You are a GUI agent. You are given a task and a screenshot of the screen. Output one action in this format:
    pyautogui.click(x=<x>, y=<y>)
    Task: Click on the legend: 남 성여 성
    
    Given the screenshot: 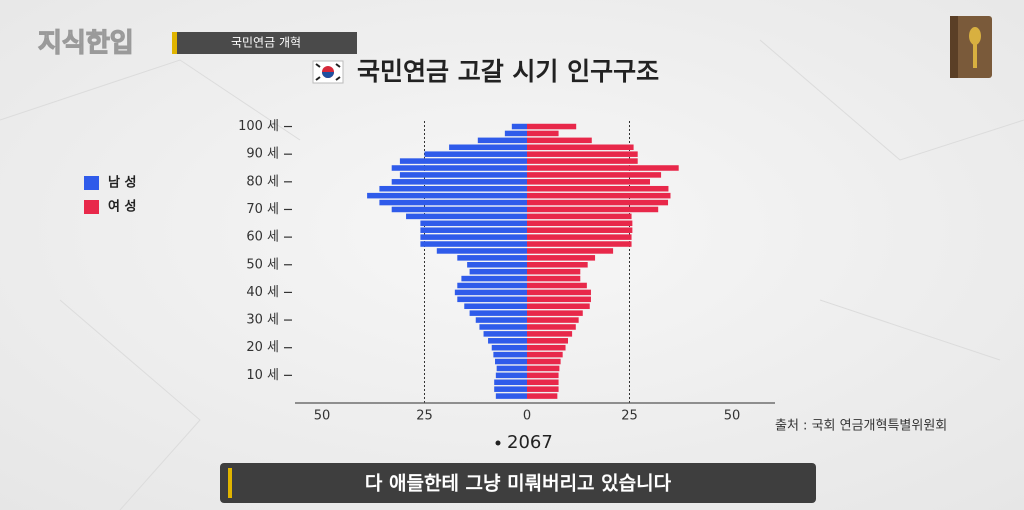 What is the action you would take?
    pyautogui.click(x=110, y=195)
    